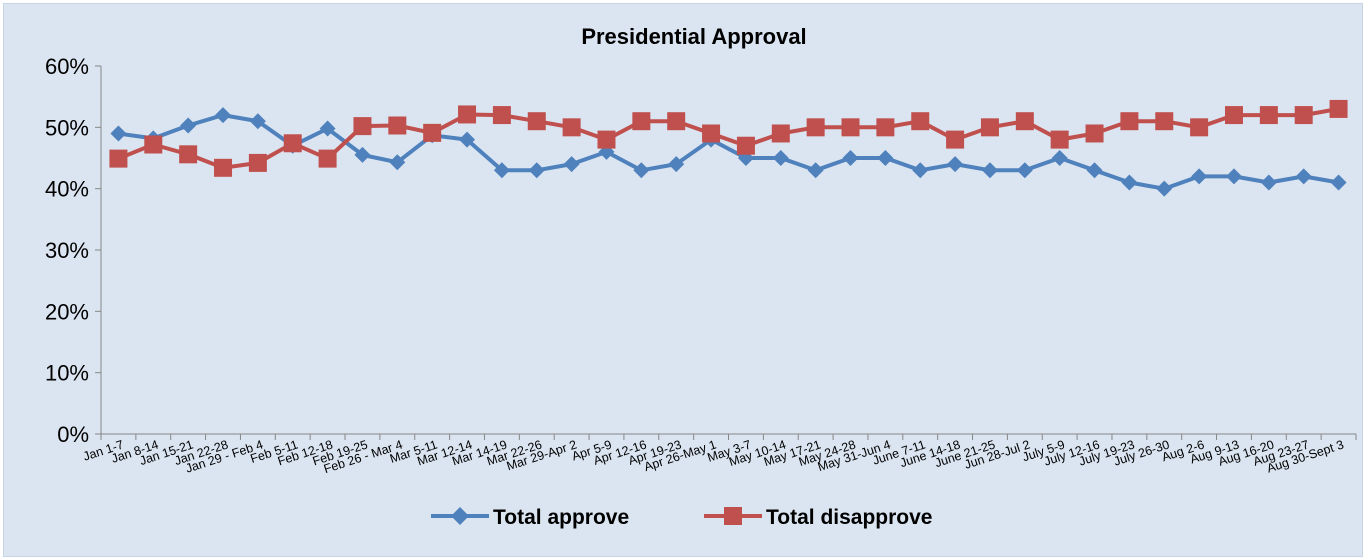  What do you see at coordinates (67, 373) in the screenshot?
I see `y-tick-label: 10%` at bounding box center [67, 373].